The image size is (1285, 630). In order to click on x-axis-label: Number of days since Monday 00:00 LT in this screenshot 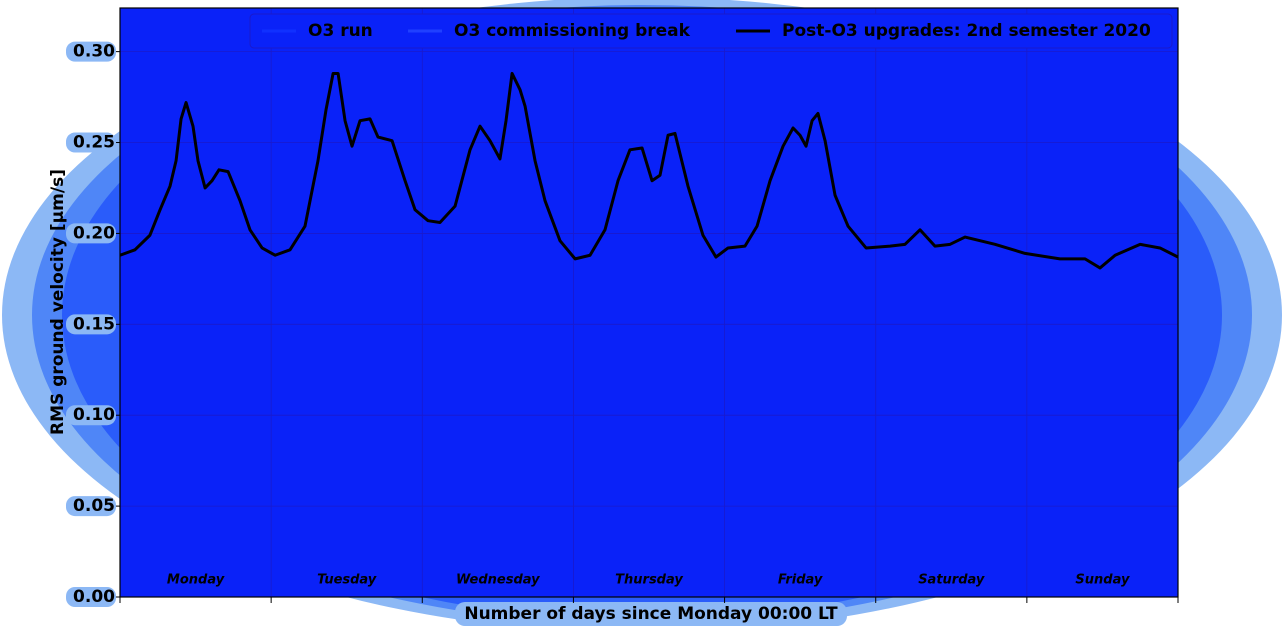, I will do `click(651, 614)`.